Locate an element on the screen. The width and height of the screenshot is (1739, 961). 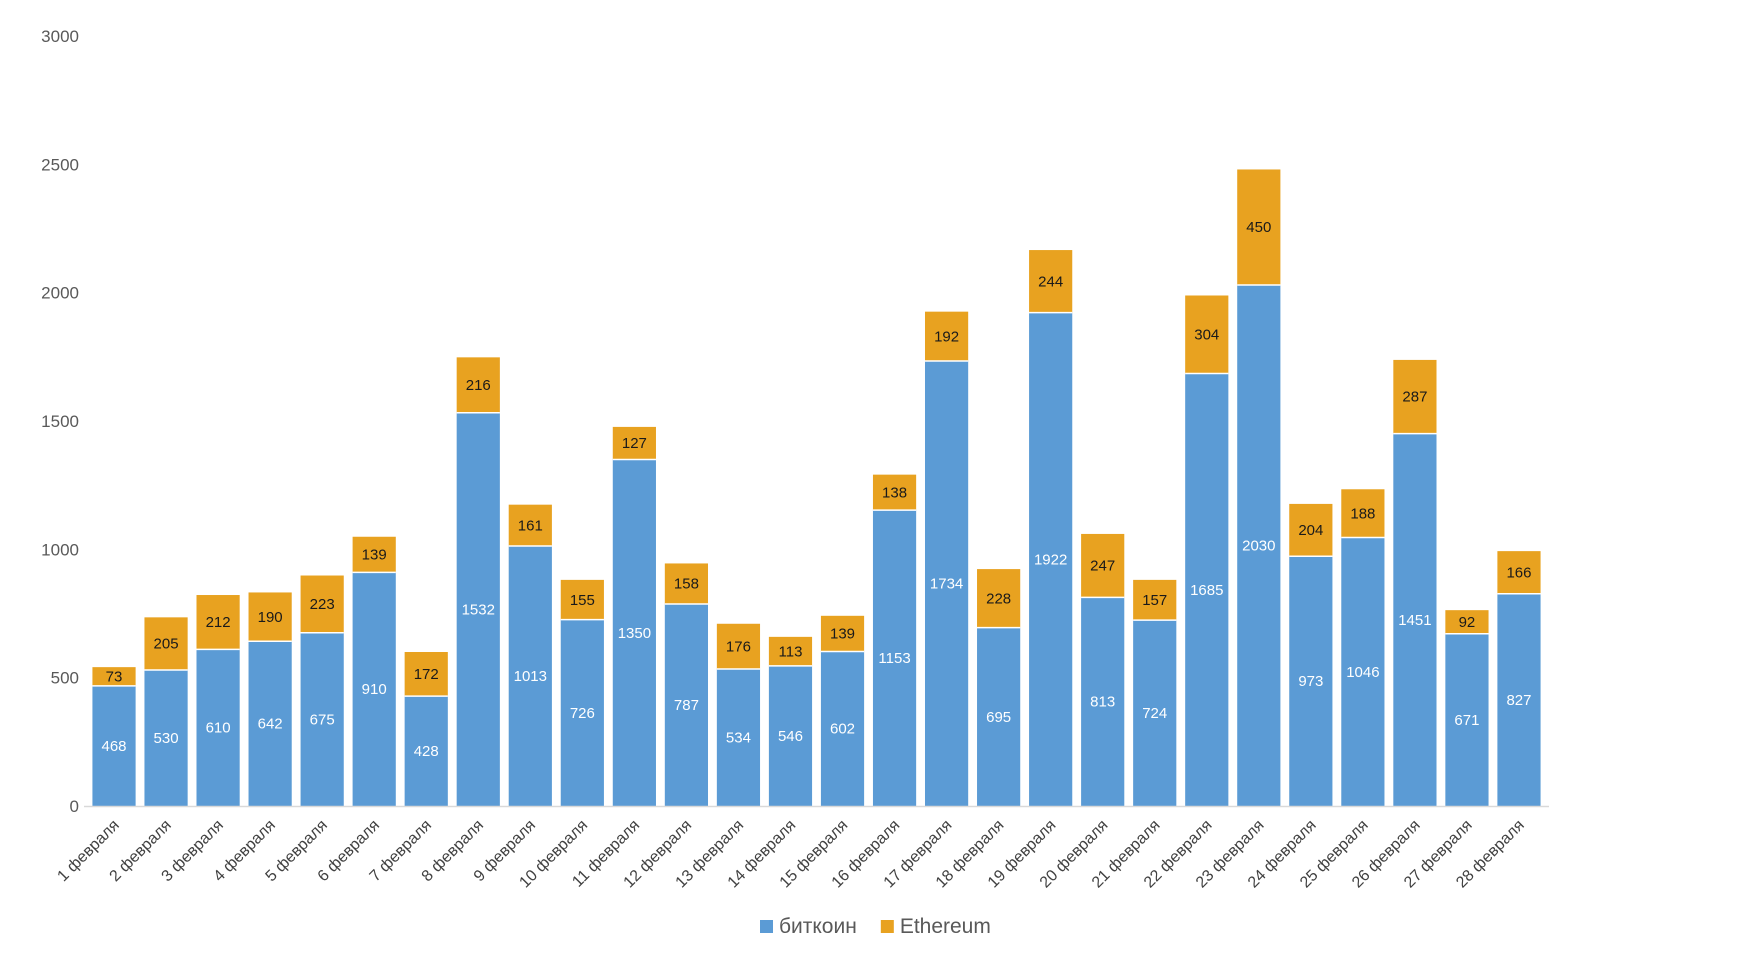
data-label-bitcoin: 1153 is located at coordinates (894, 658).